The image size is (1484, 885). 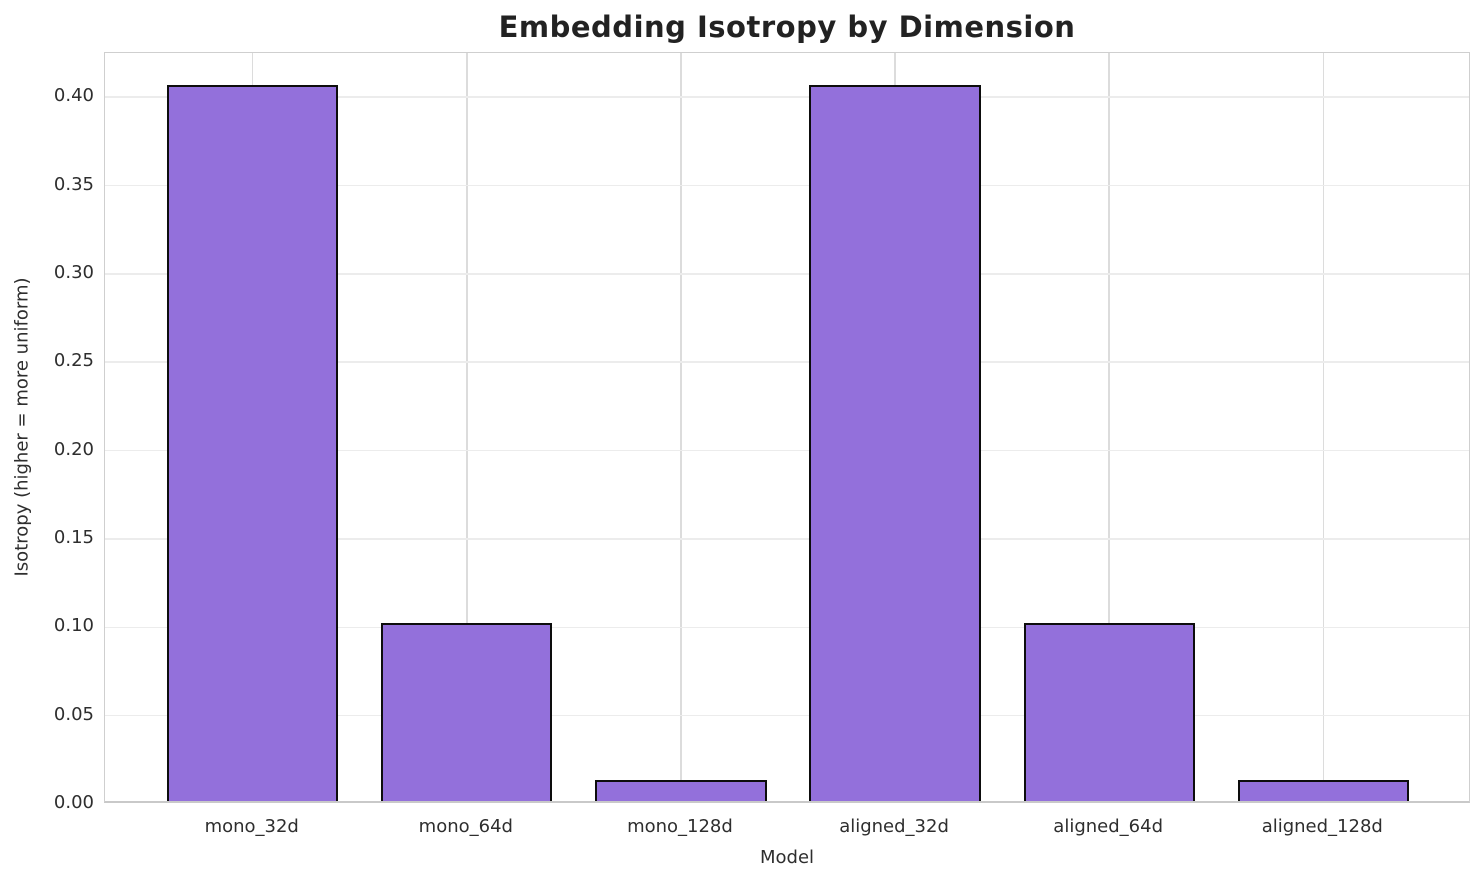 What do you see at coordinates (895, 443) in the screenshot?
I see `bar-aligned_32d` at bounding box center [895, 443].